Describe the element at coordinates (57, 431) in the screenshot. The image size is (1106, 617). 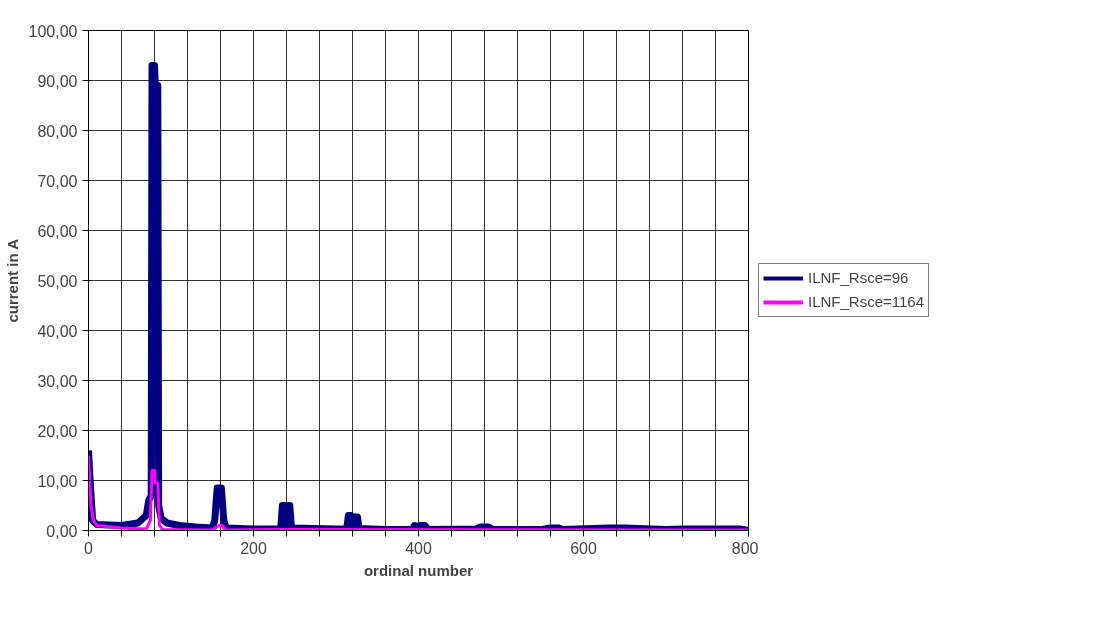
I see `y-tick-label: 20,00` at that location.